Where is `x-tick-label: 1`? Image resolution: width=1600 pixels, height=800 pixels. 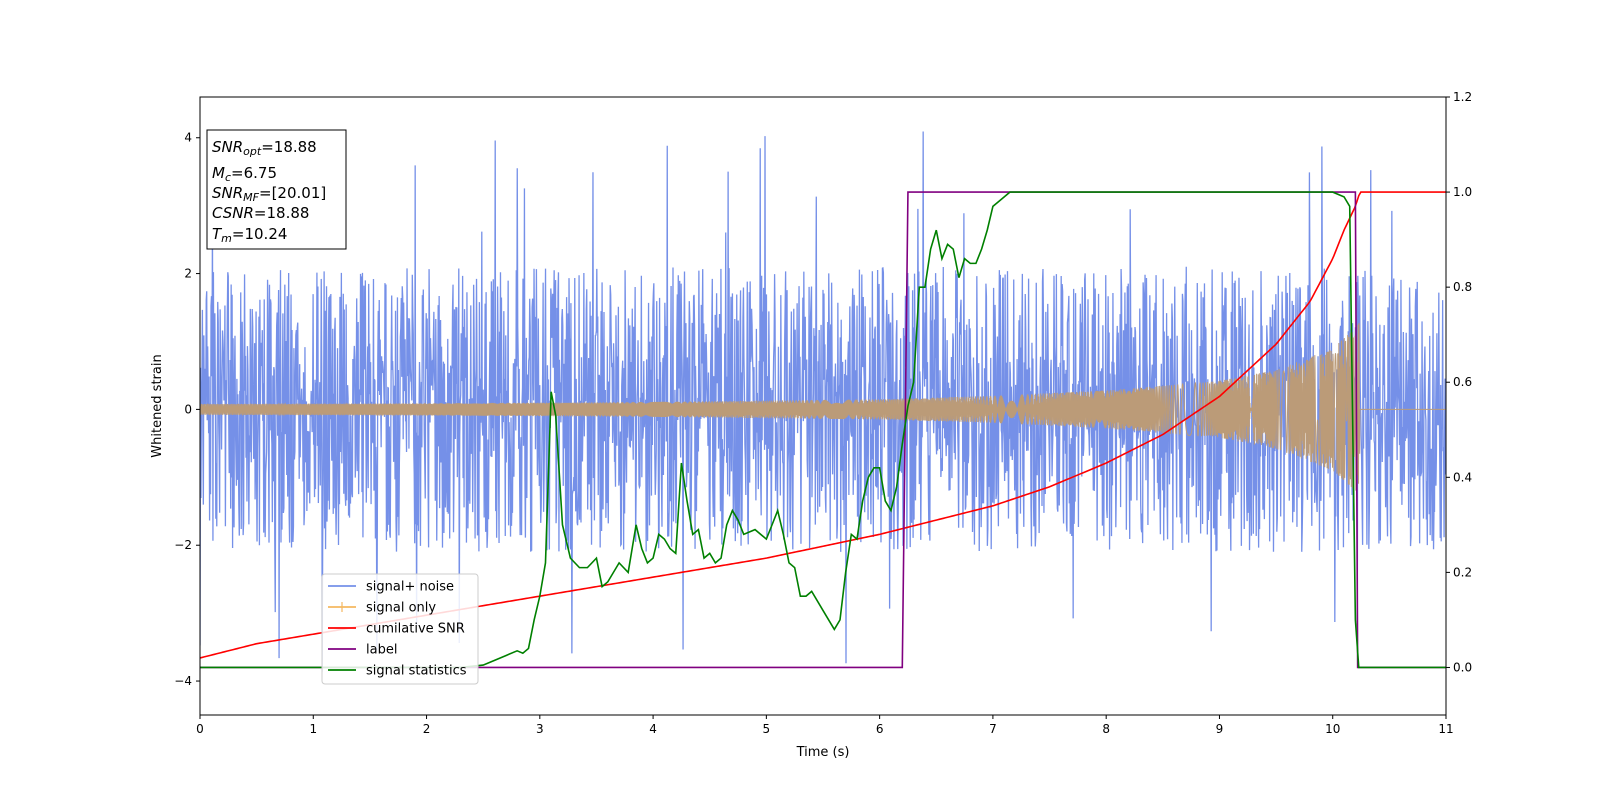
x-tick-label: 1 is located at coordinates (313, 729).